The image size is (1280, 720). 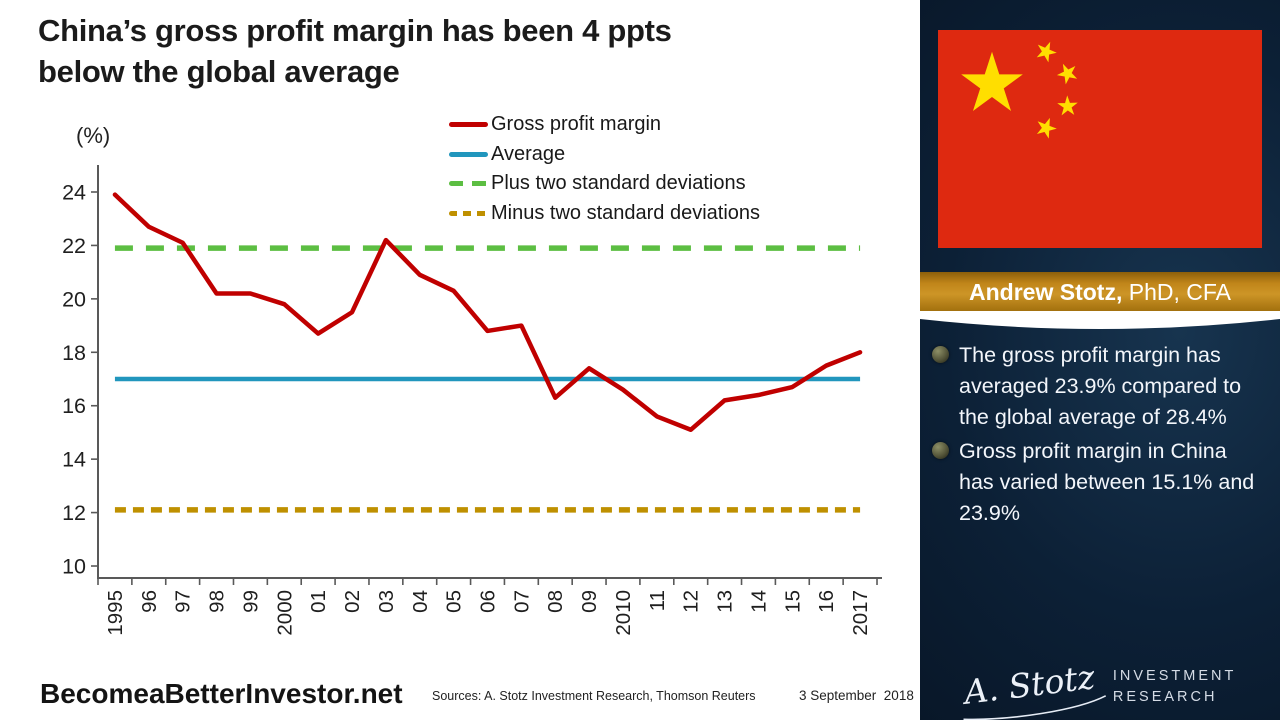 I want to click on svg-text: 1995, so click(x=115, y=613).